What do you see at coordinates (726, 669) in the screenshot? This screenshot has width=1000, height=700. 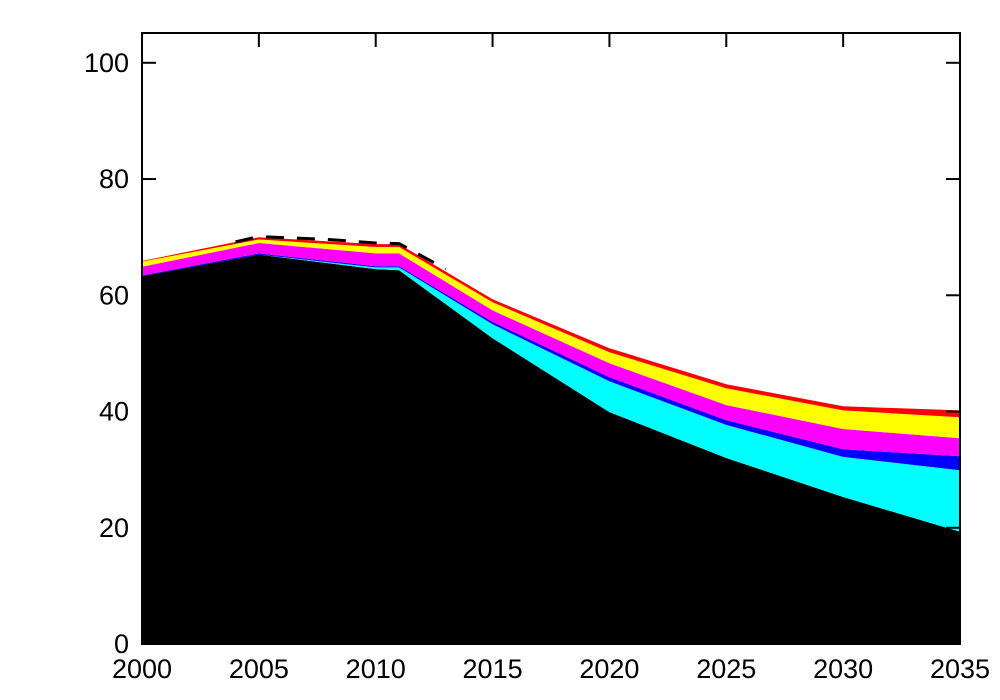 I see `x-tick-label: 2025` at bounding box center [726, 669].